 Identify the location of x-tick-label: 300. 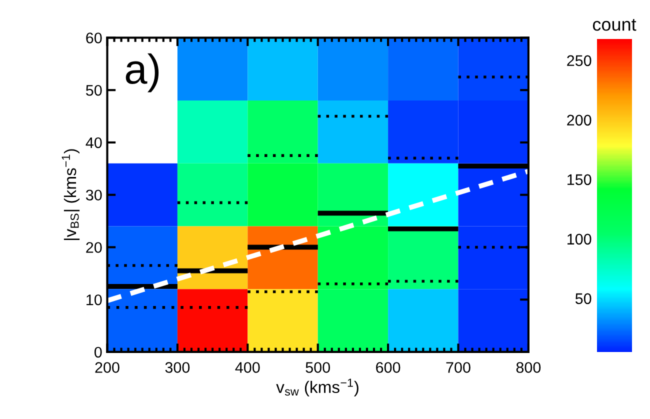
(177, 367).